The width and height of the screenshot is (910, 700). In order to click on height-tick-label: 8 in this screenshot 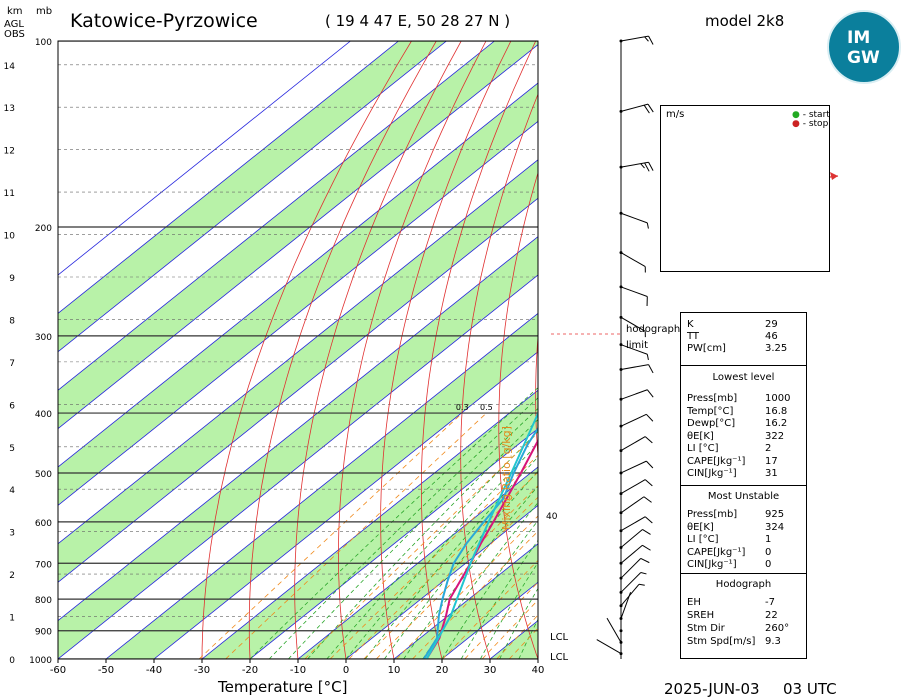, I will do `click(12, 321)`.